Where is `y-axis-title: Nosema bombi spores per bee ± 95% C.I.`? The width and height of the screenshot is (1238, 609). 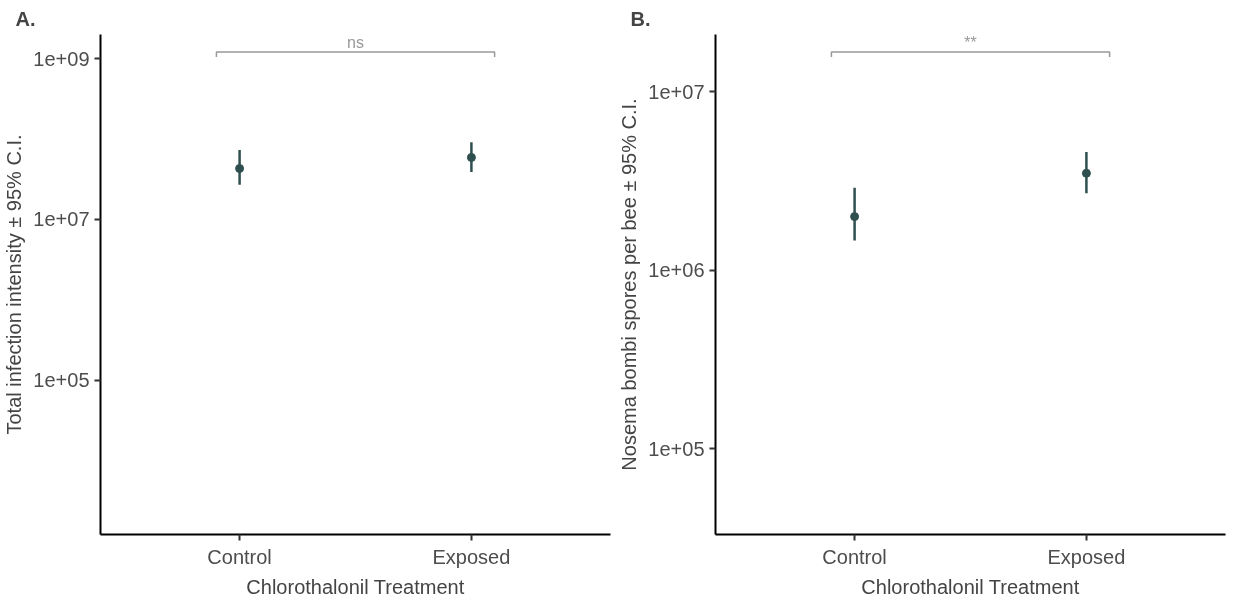
y-axis-title: Nosema bombi spores per bee ± 95% C.I. is located at coordinates (629, 284).